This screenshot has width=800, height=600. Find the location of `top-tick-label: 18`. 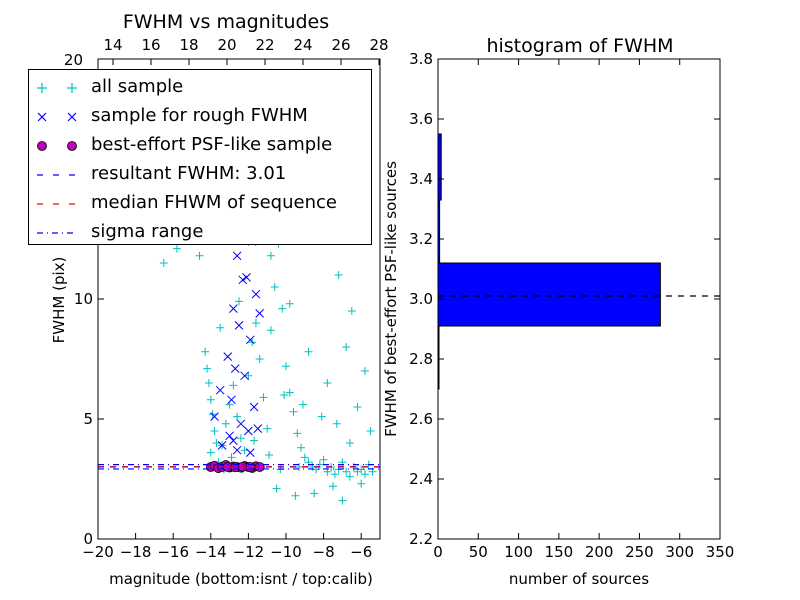

top-tick-label: 18 is located at coordinates (188, 45).